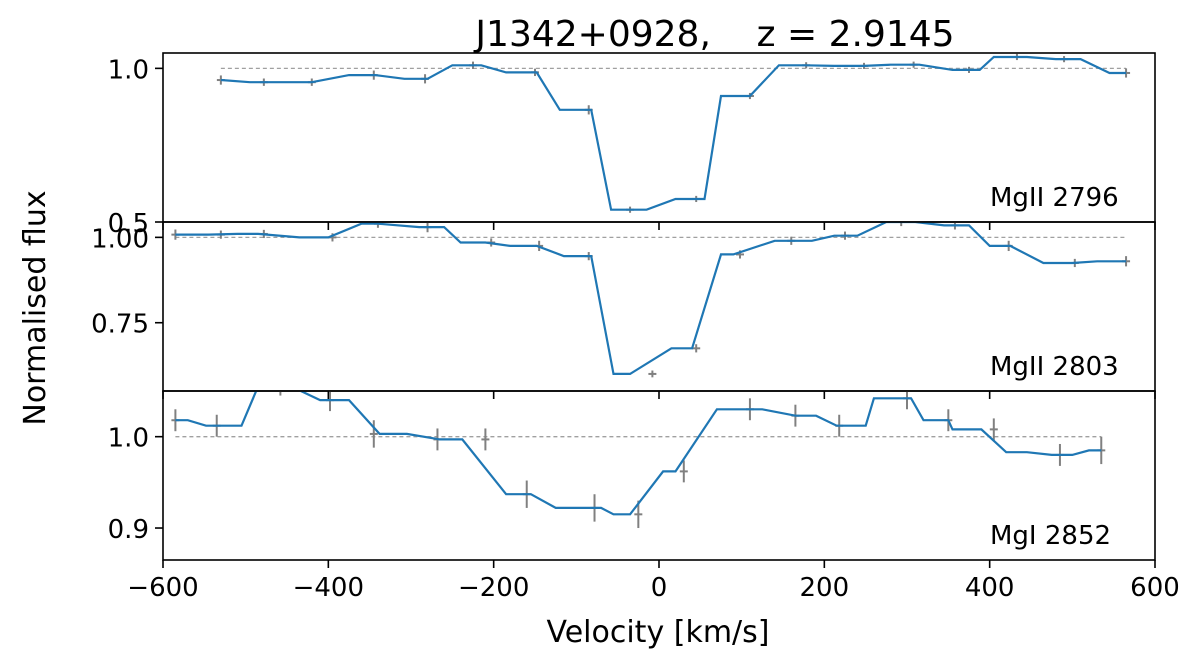  What do you see at coordinates (328, 588) in the screenshot?
I see `x-tick-label: −400` at bounding box center [328, 588].